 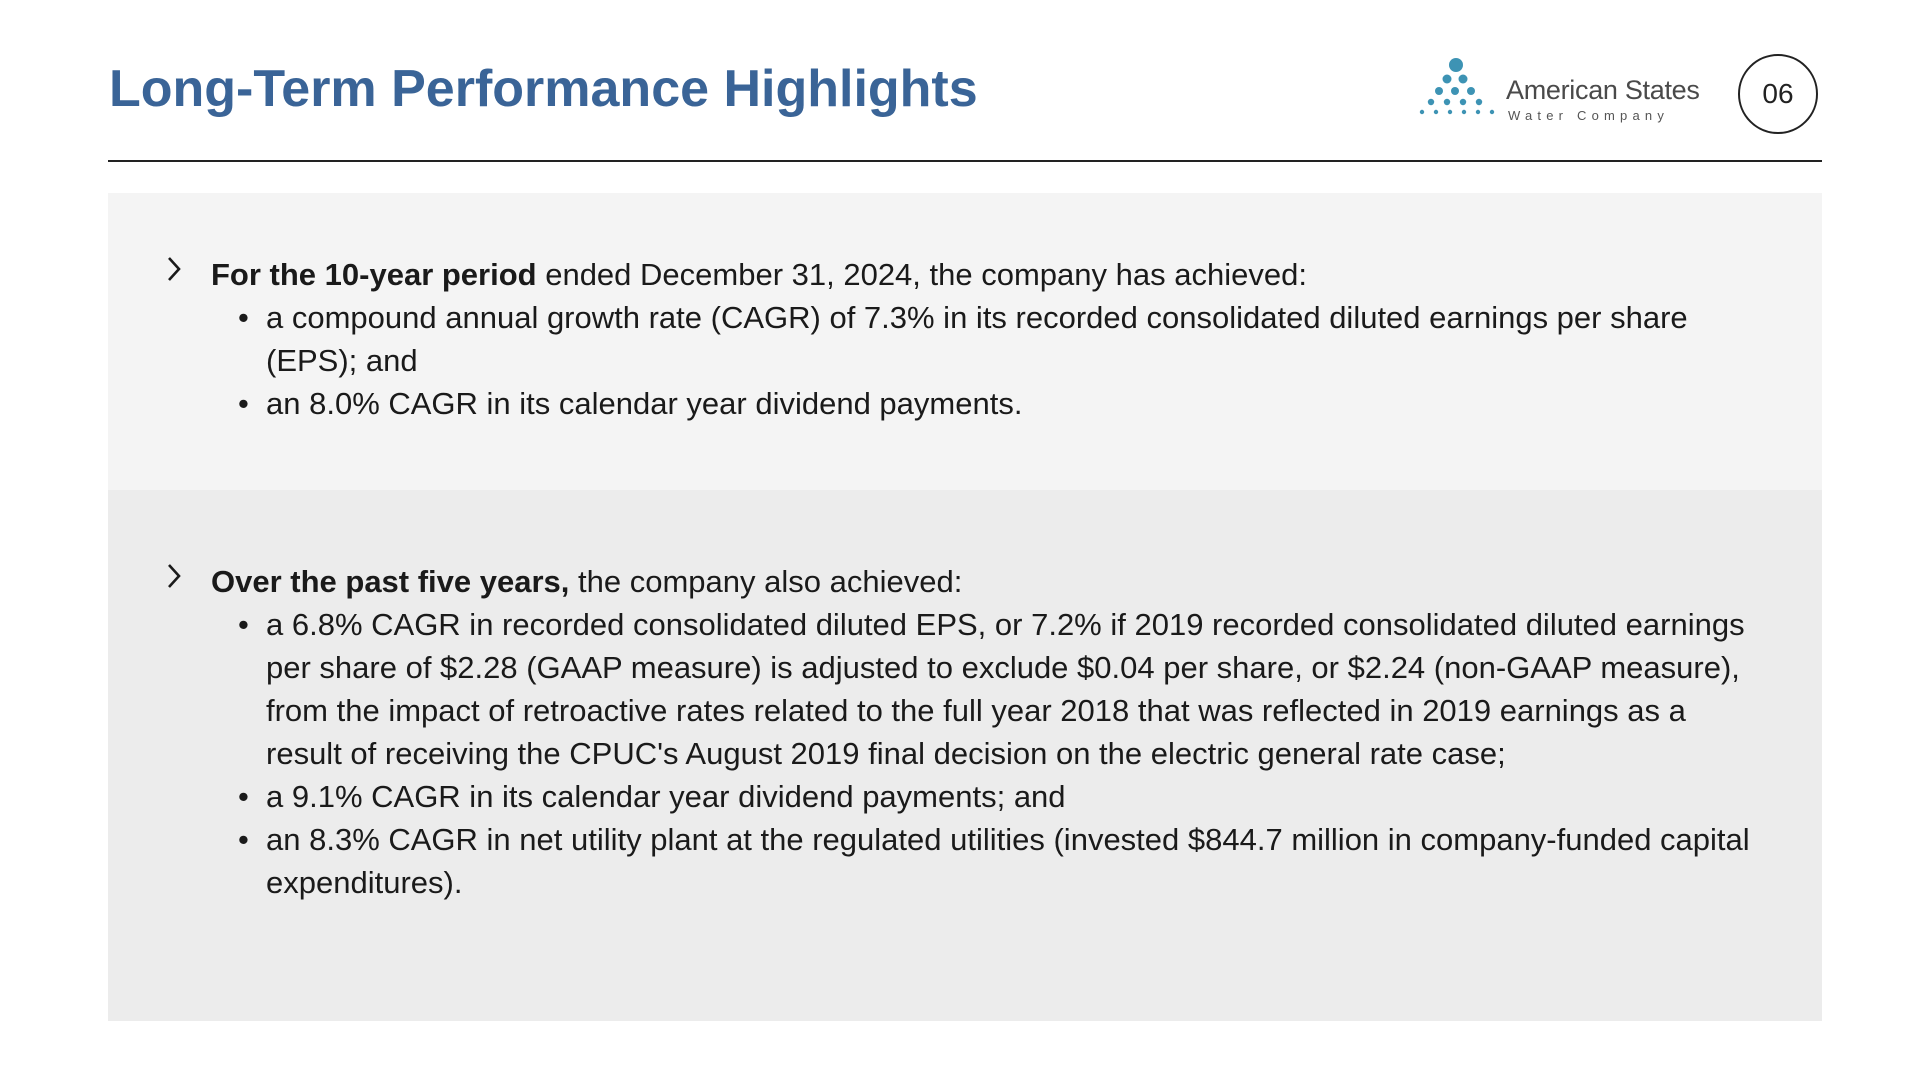 What do you see at coordinates (1778, 94) in the screenshot?
I see `page-number-badge: 06` at bounding box center [1778, 94].